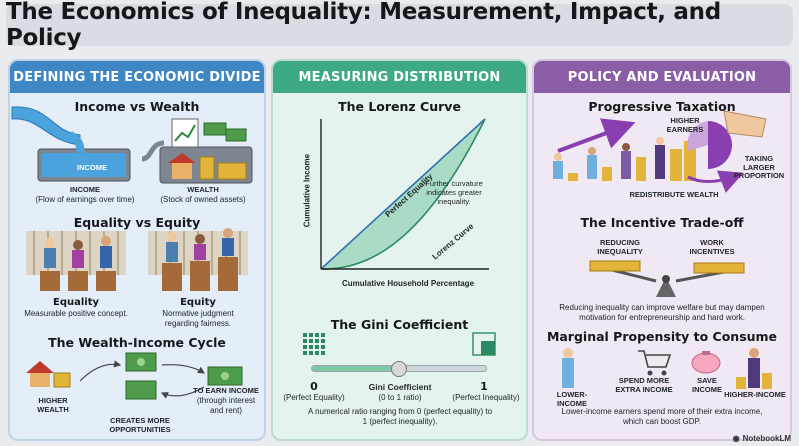 Image resolution: width=799 pixels, height=446 pixels. What do you see at coordinates (203, 189) in the screenshot?
I see `wealth-label: WEALTH` at bounding box center [203, 189].